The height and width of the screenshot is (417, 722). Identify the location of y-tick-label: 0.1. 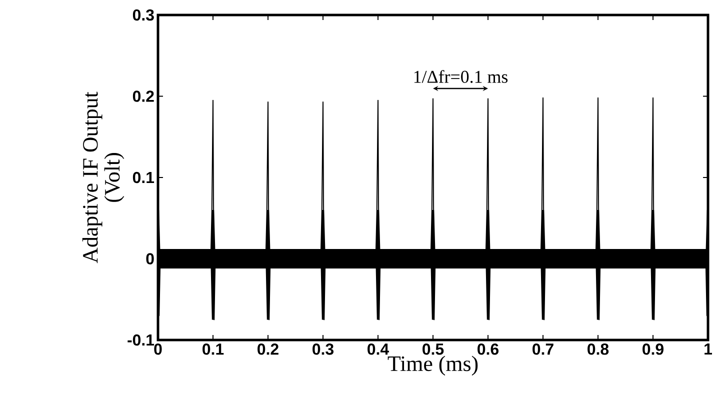
(143, 178).